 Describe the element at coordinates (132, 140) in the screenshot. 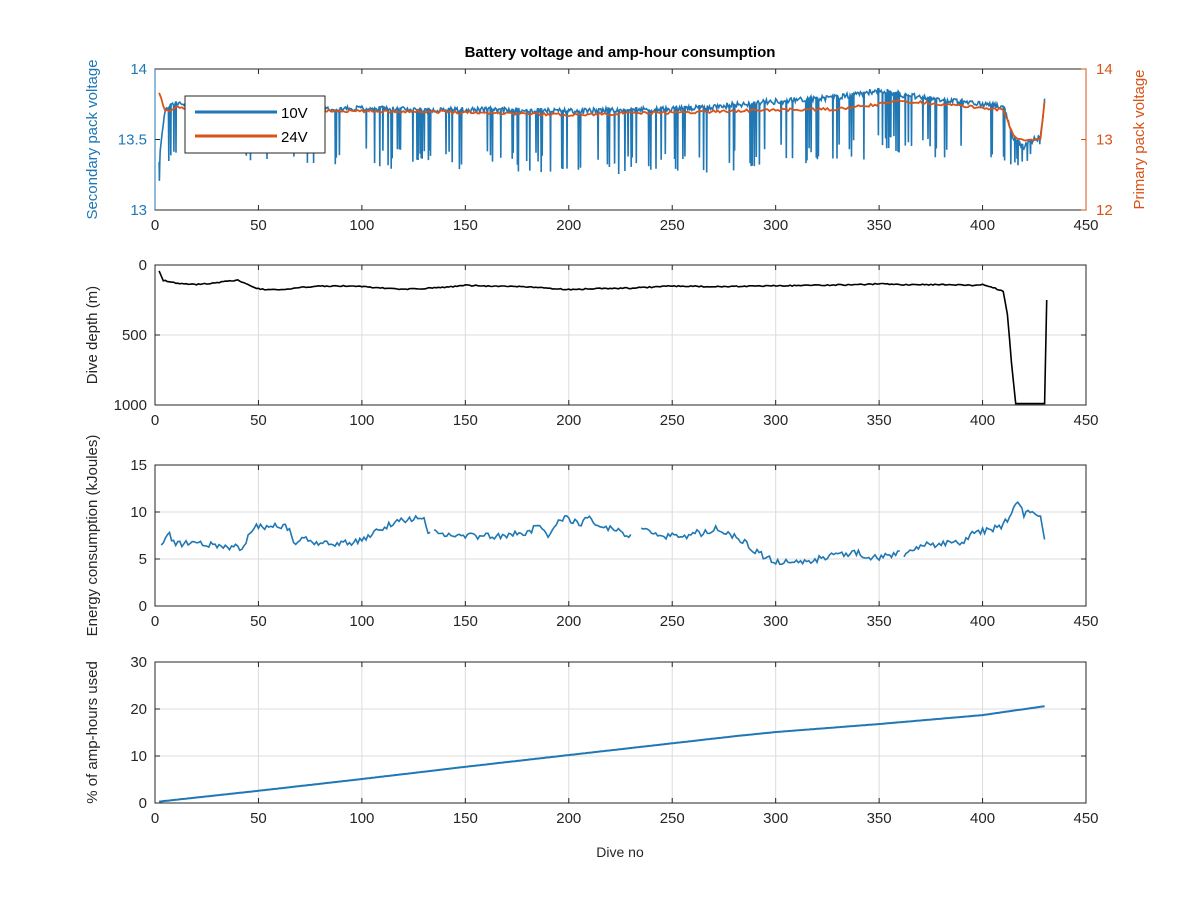

I see `y-tick-label: 13.5` at that location.